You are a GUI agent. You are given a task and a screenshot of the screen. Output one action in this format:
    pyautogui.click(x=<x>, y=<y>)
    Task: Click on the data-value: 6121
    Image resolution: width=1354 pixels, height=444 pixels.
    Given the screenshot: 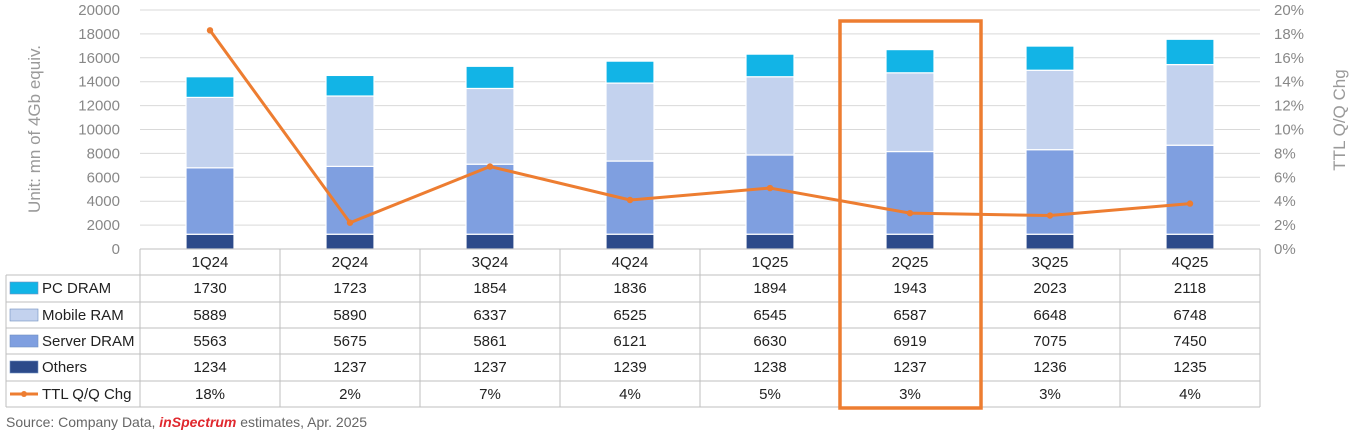 What is the action you would take?
    pyautogui.click(x=629, y=341)
    